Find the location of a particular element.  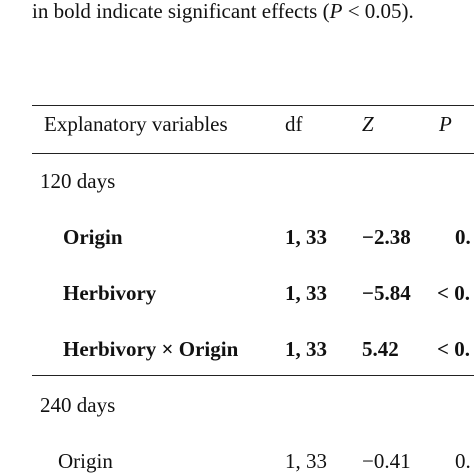

caption-prefix: in bold indicate significant effects ( is located at coordinates (181, 11).